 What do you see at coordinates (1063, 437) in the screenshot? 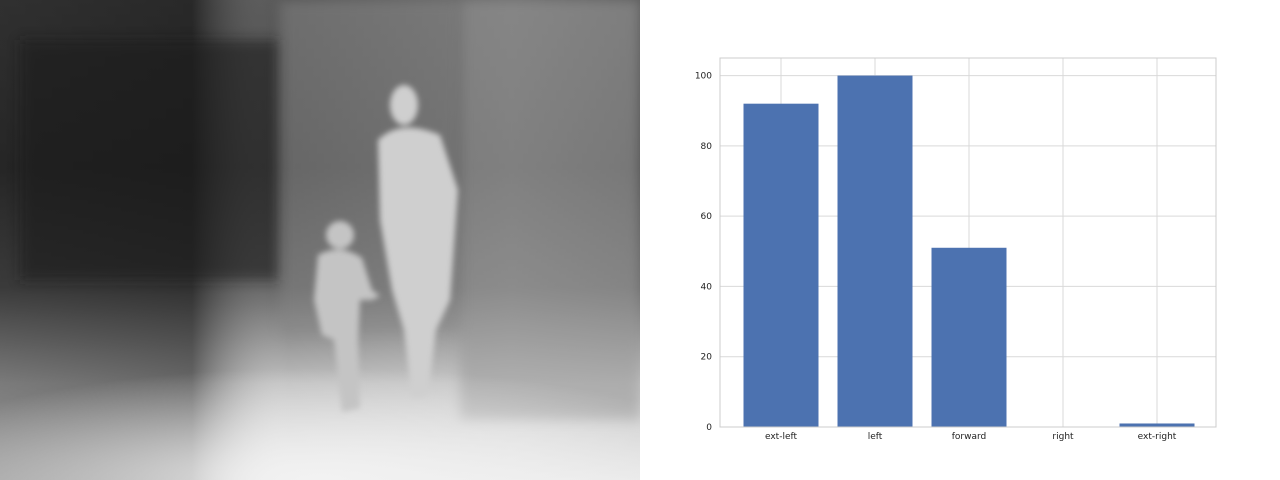
I see `x-tick-label: right` at bounding box center [1063, 437].